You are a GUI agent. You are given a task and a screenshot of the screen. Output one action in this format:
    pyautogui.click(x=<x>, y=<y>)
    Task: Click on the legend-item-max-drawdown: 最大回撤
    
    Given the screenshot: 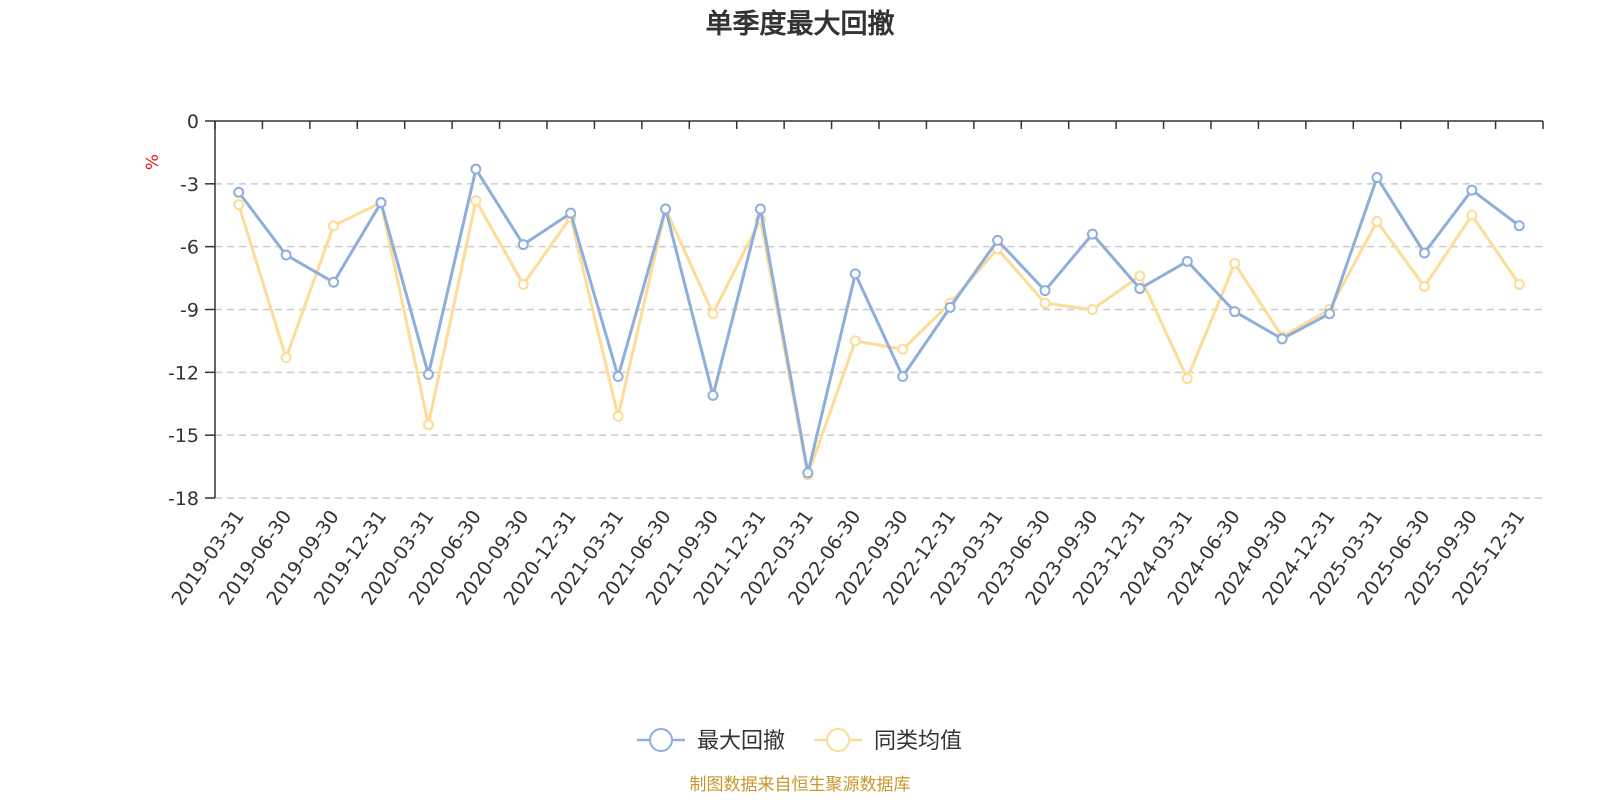 What is the action you would take?
    pyautogui.click(x=711, y=741)
    